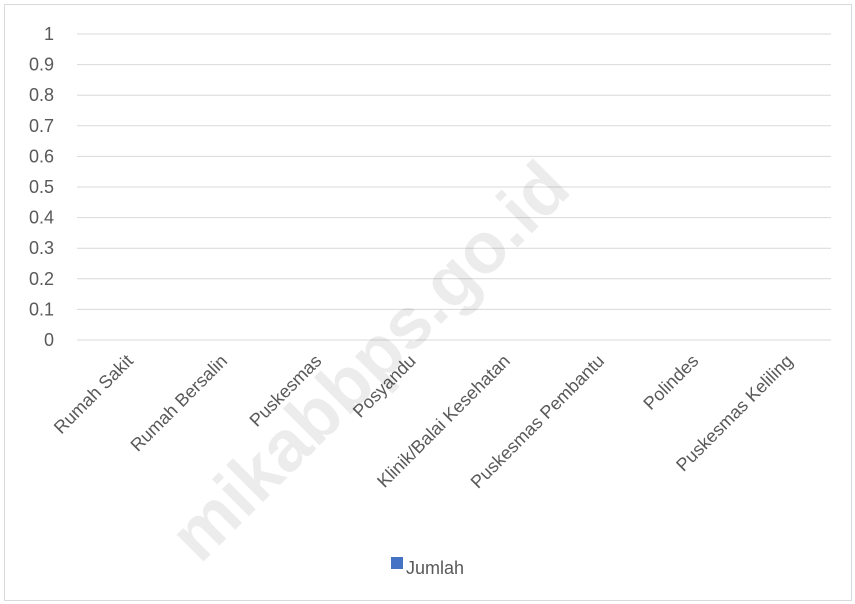 The image size is (855, 604). What do you see at coordinates (435, 568) in the screenshot?
I see `legend-label: Jumlah` at bounding box center [435, 568].